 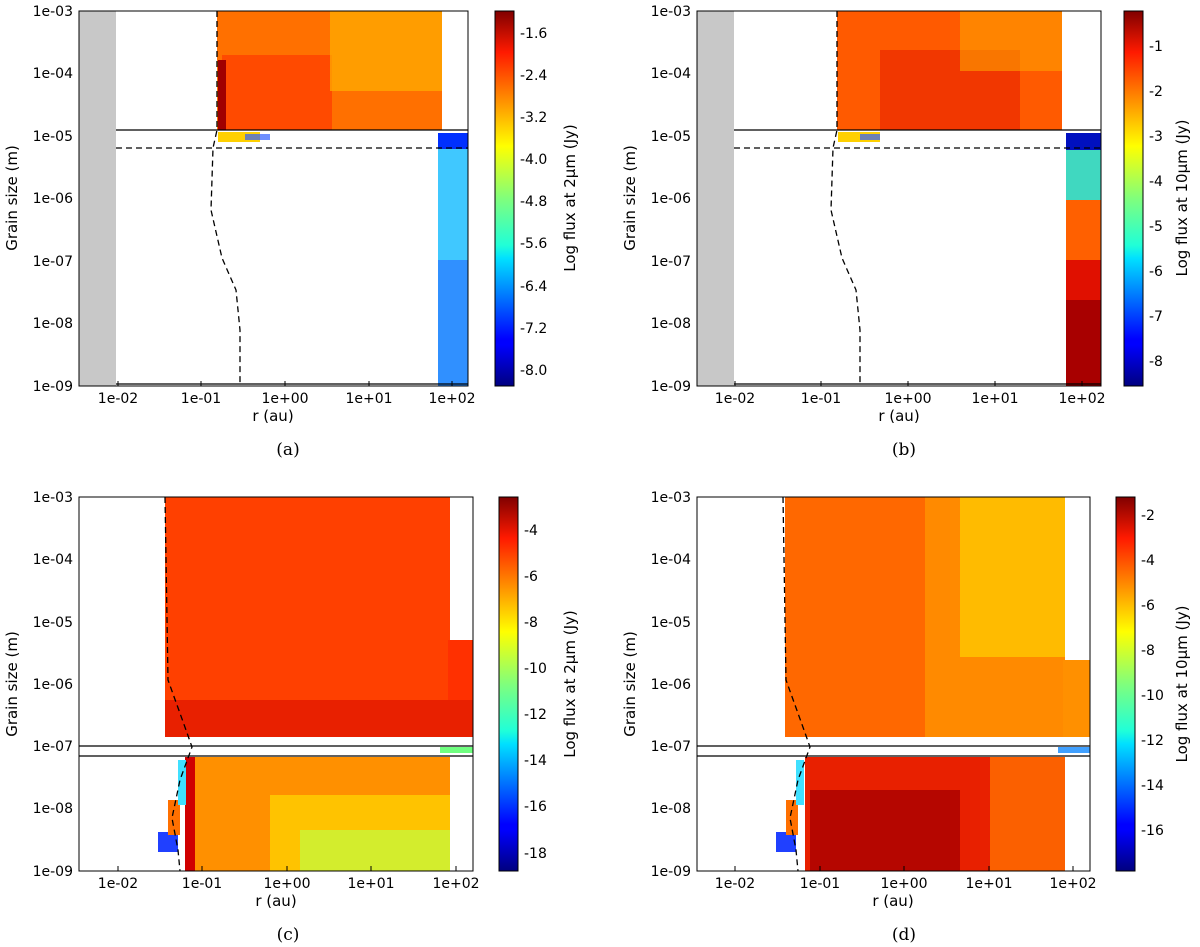 What do you see at coordinates (535, 692) in the screenshot?
I see `colorbar-ticks: -4 -6 -8 -10 -12 -14 -16 -18` at bounding box center [535, 692].